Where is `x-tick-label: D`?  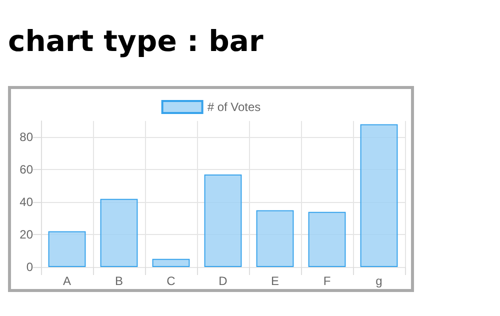 x-tick-label: D is located at coordinates (223, 281).